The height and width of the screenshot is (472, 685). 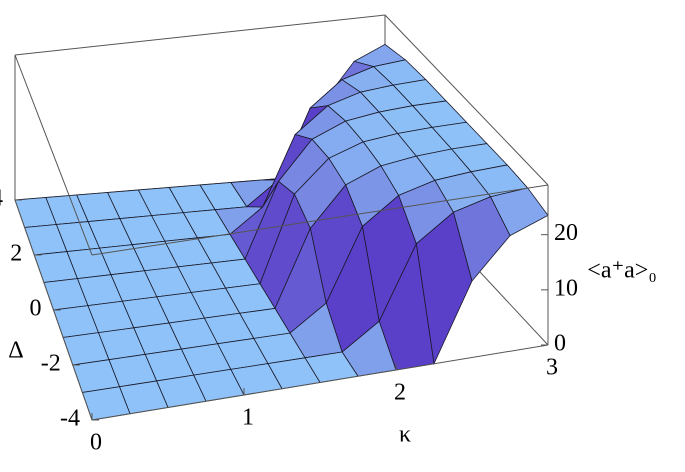 I want to click on x-tick-label: 2, so click(x=400, y=393).